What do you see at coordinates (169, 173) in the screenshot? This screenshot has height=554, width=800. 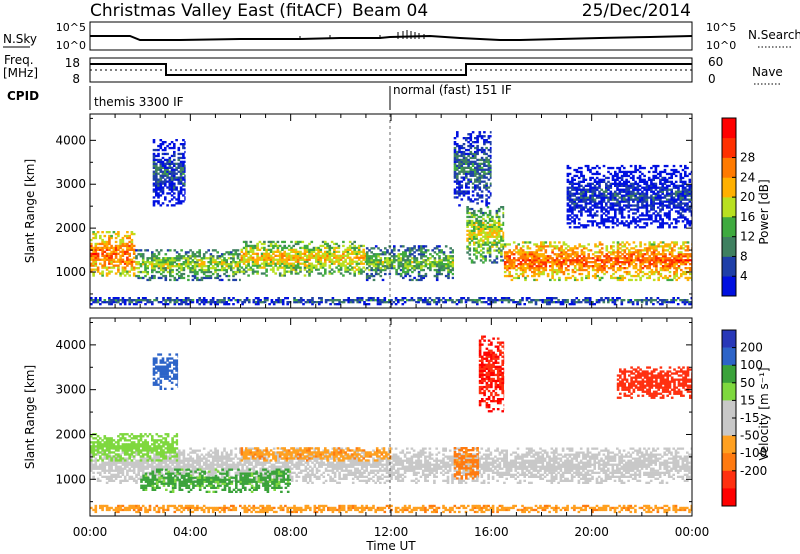 I see `power-feature` at bounding box center [169, 173].